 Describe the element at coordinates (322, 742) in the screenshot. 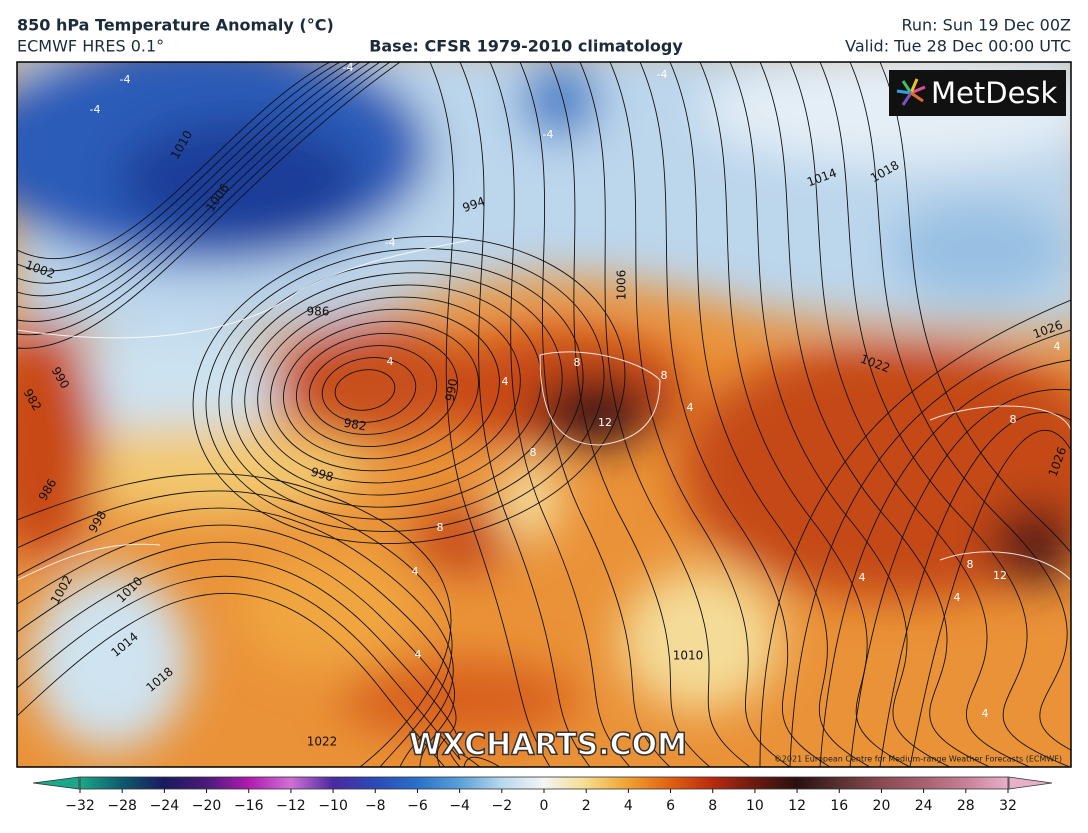

I see `isobar-label: 1022` at that location.